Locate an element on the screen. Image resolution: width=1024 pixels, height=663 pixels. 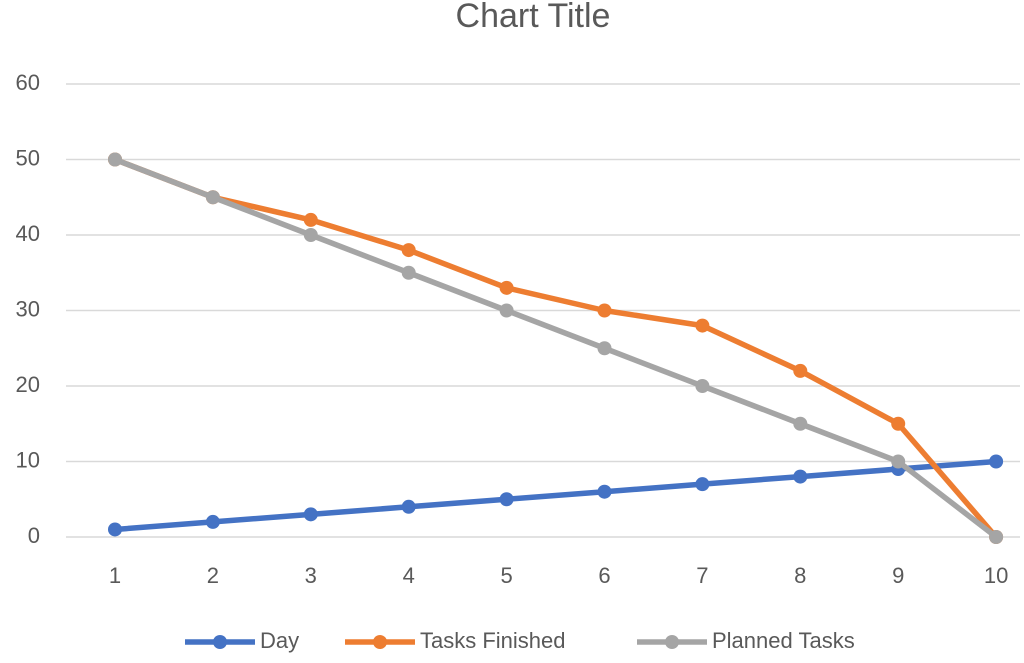
series-line is located at coordinates (555, 495).